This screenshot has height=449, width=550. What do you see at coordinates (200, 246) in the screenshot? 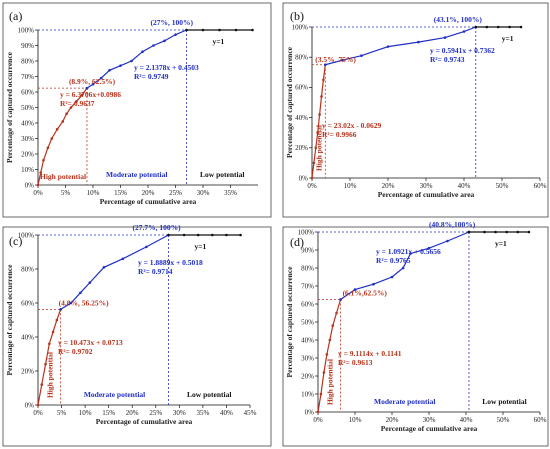
I see `y-equals-one-label: y=1` at bounding box center [200, 246].